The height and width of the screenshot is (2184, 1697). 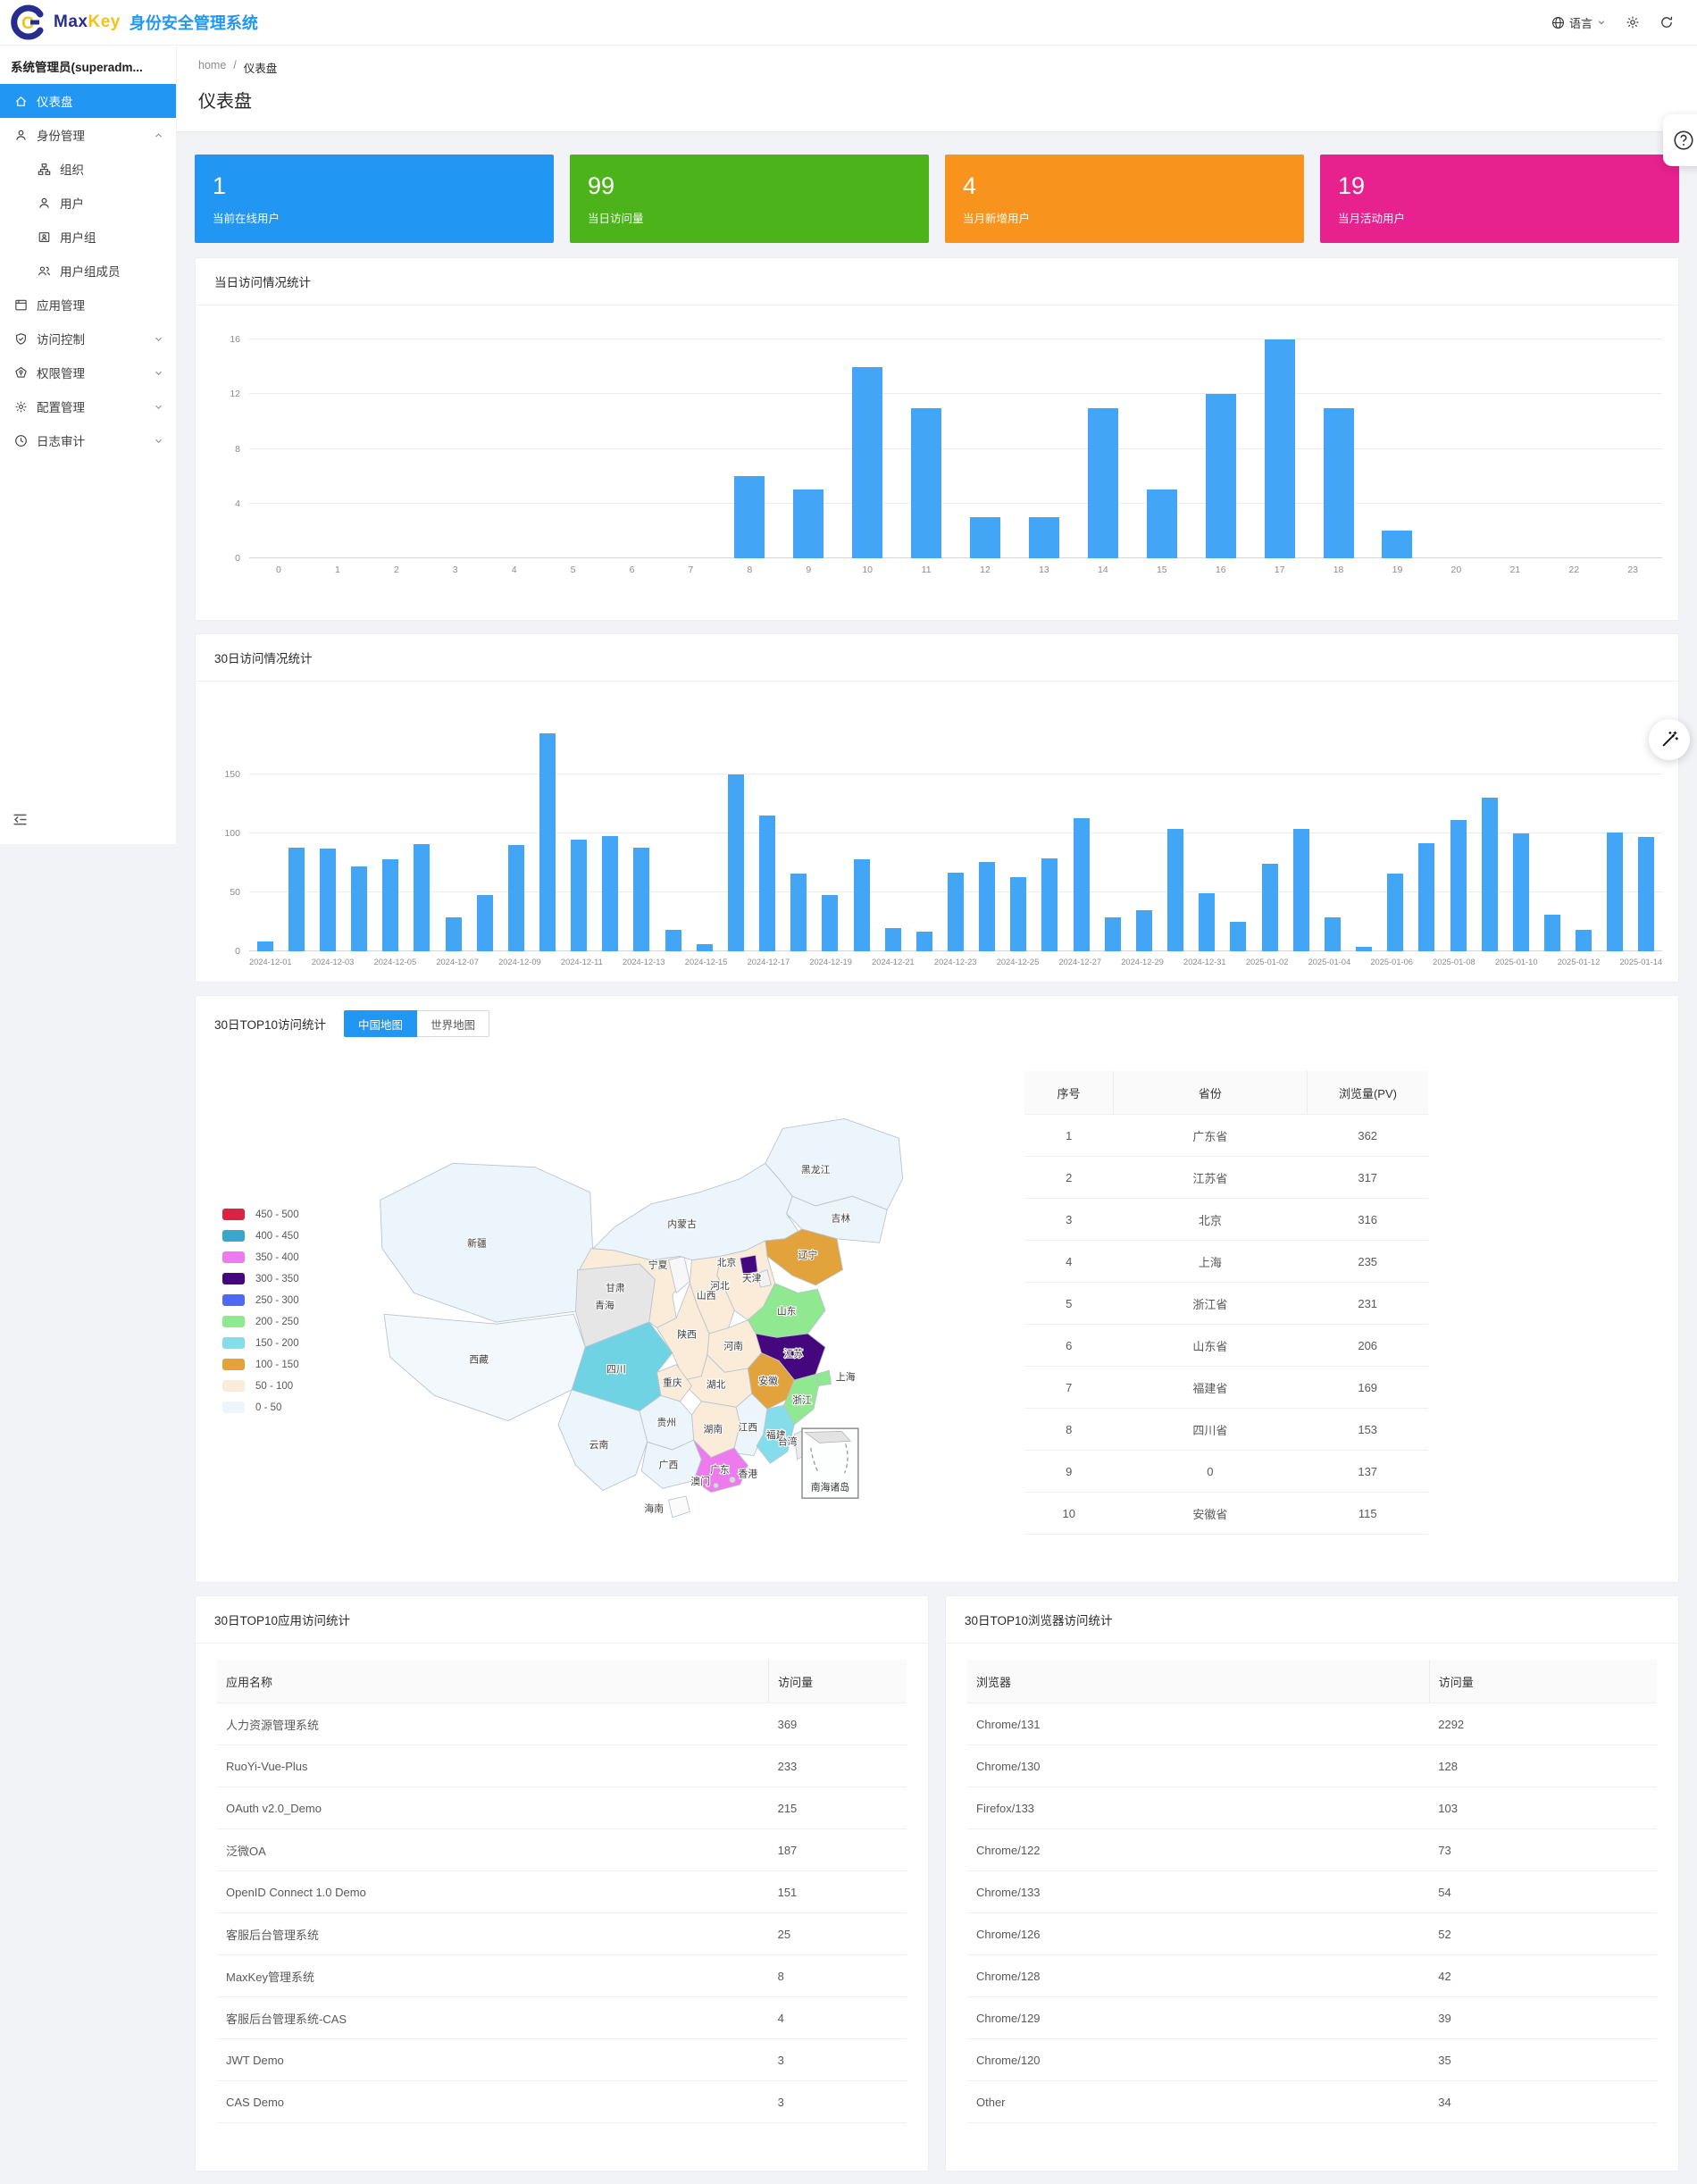 What do you see at coordinates (1103, 570) in the screenshot?
I see `x-axis-tick: 14` at bounding box center [1103, 570].